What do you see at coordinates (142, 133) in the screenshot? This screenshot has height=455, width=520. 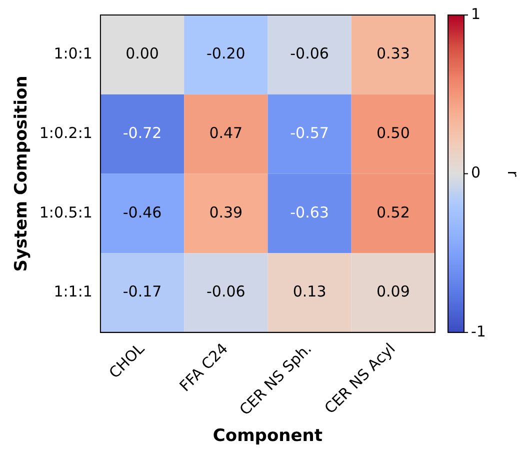 I see `data-label: -0.72` at bounding box center [142, 133].